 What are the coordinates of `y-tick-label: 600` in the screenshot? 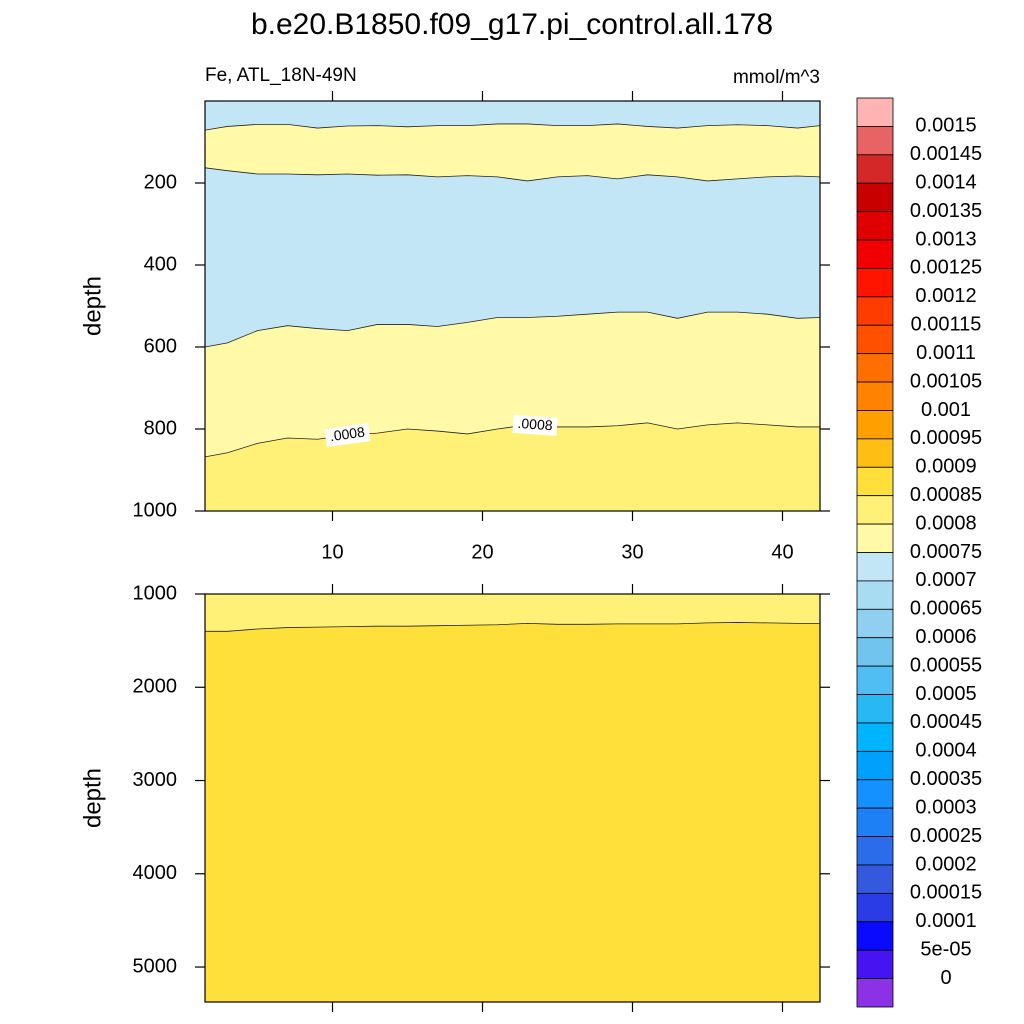 It's located at (160, 346).